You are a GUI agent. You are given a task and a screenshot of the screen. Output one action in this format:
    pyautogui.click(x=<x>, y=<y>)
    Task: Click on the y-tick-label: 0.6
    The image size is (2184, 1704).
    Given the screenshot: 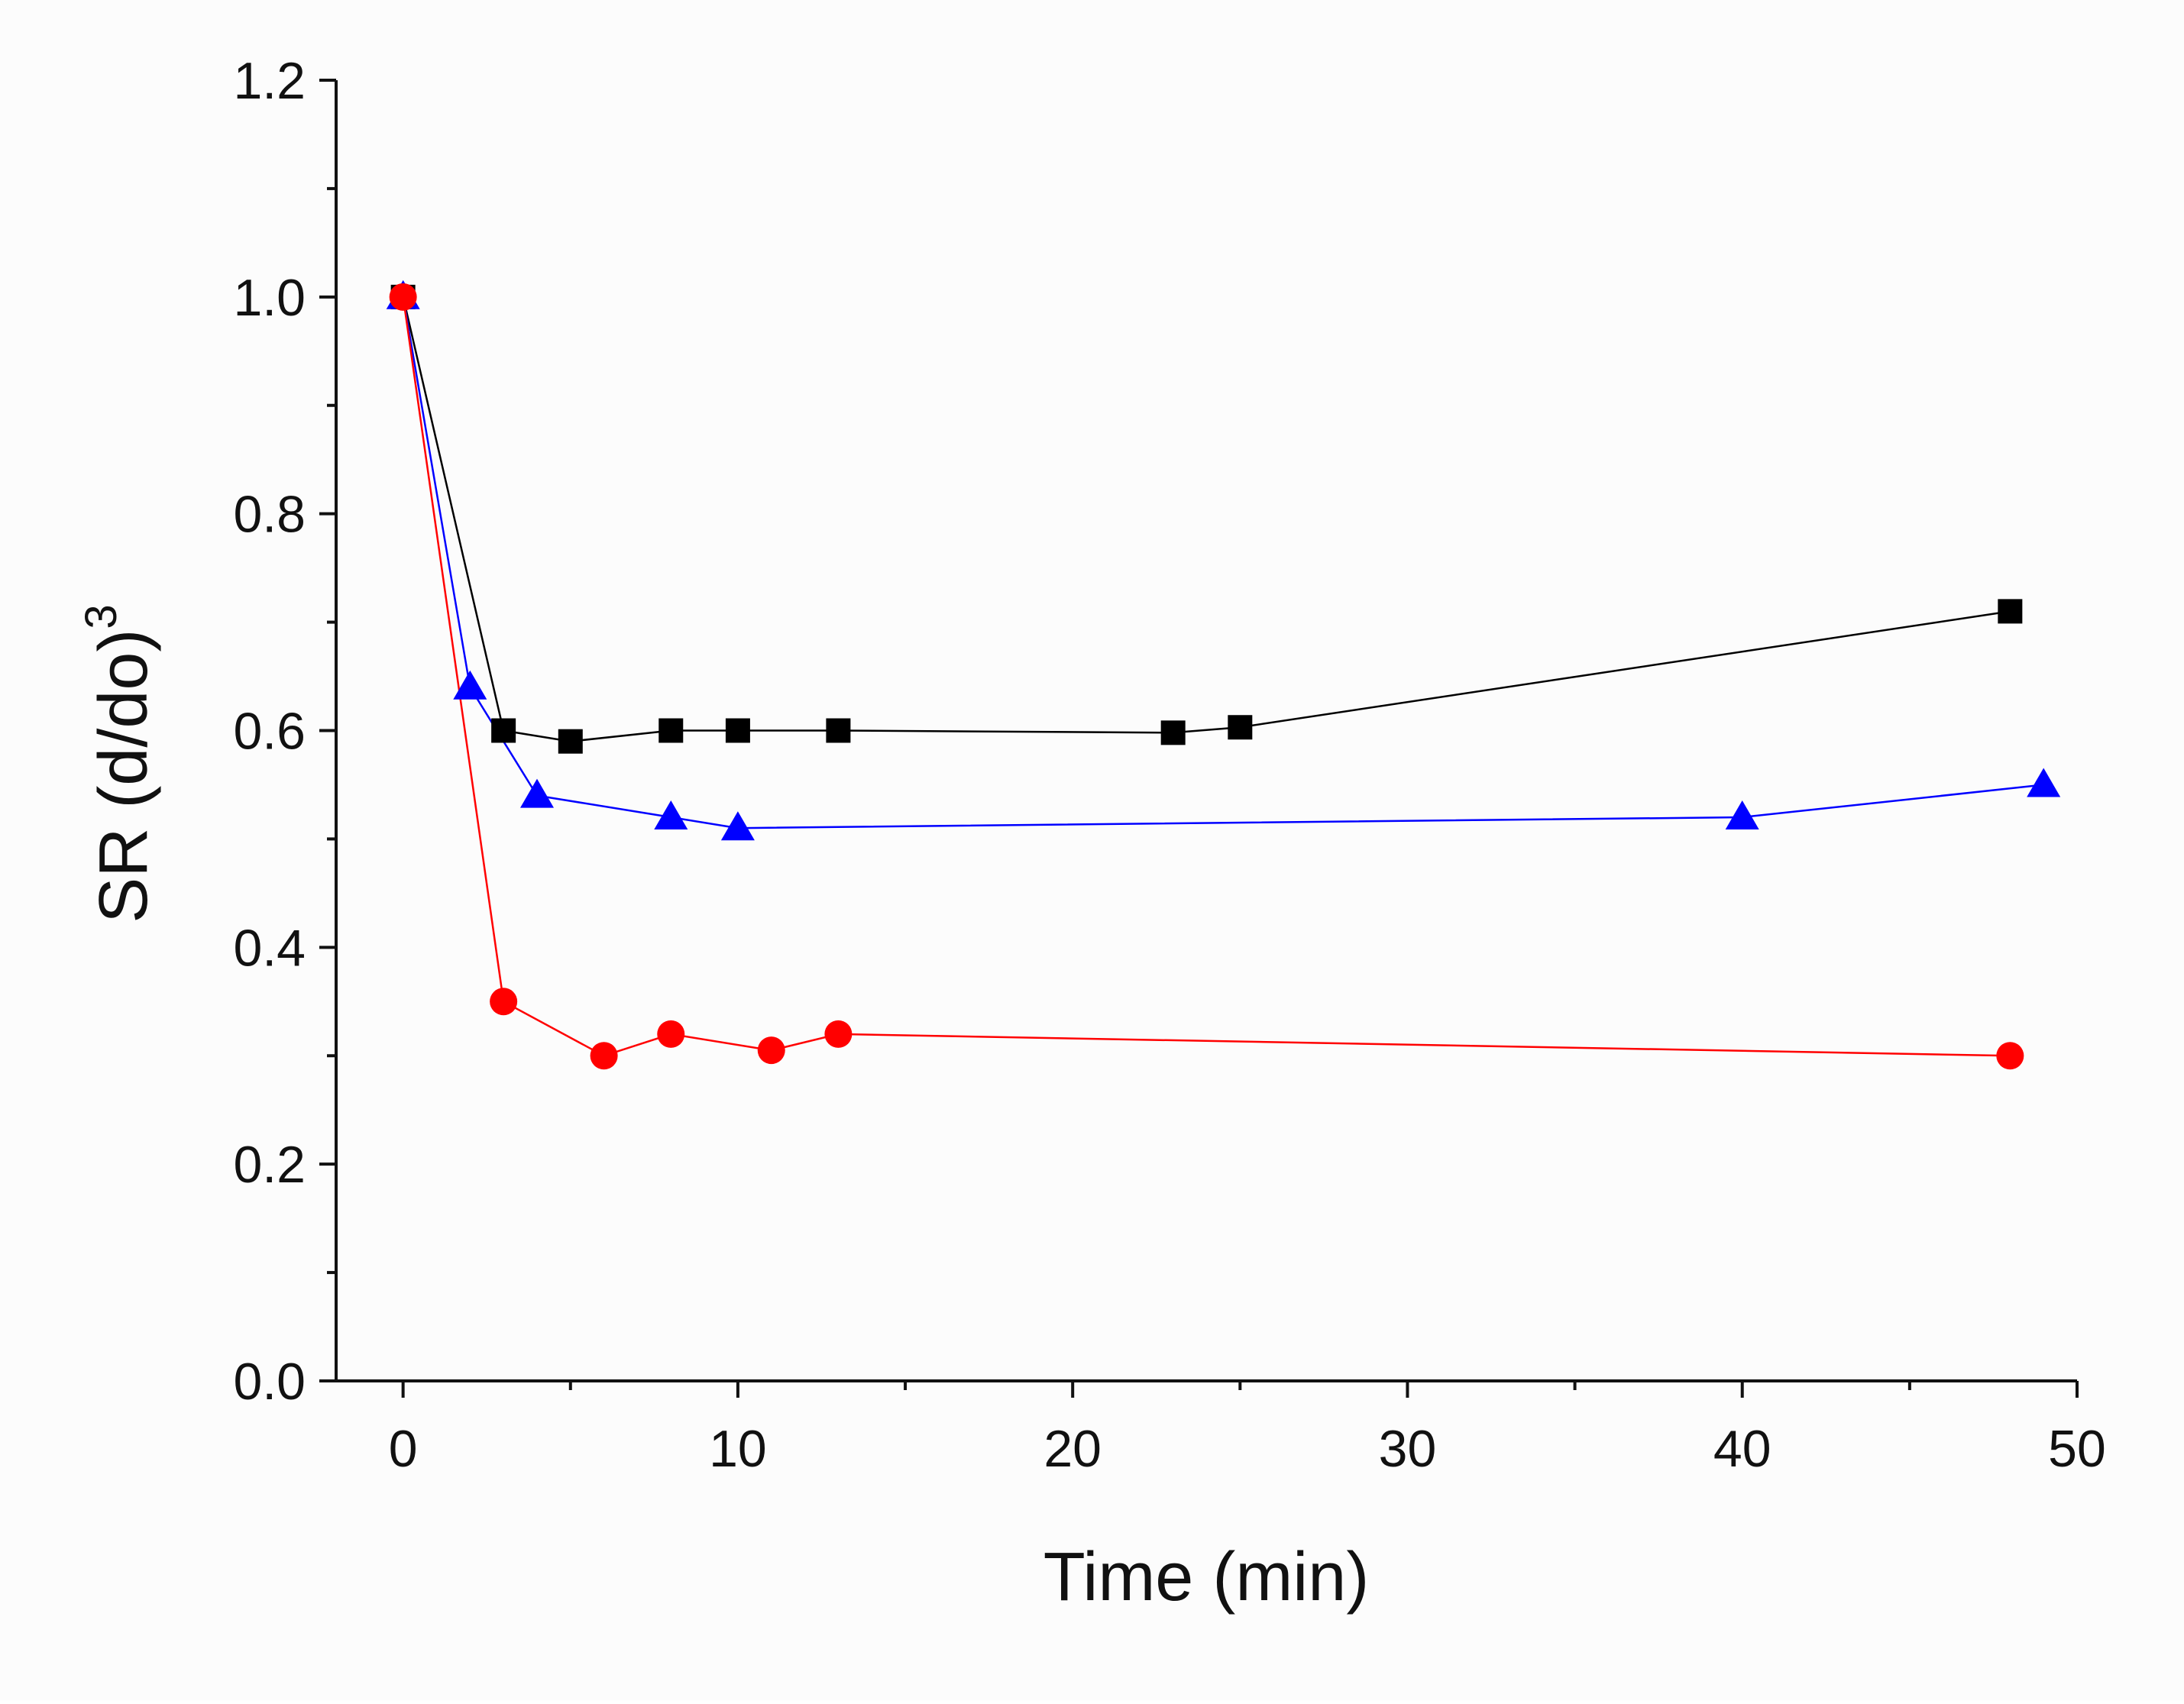 What is the action you would take?
    pyautogui.click(x=269, y=732)
    